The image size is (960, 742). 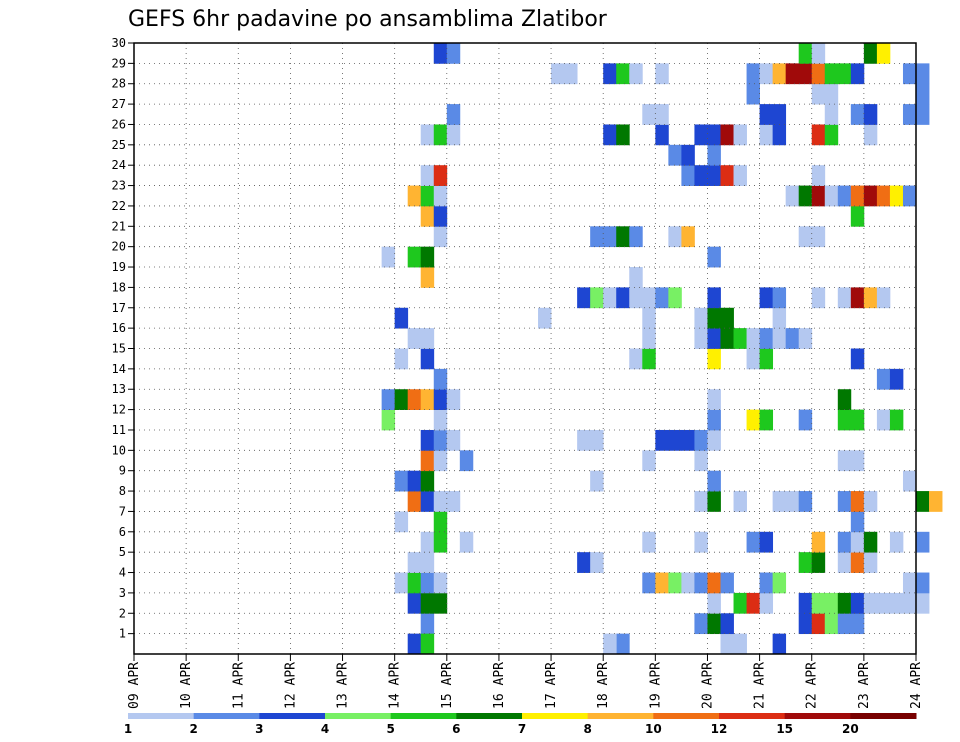 What do you see at coordinates (122, 573) in the screenshot?
I see `y-tick-label: 4` at bounding box center [122, 573].